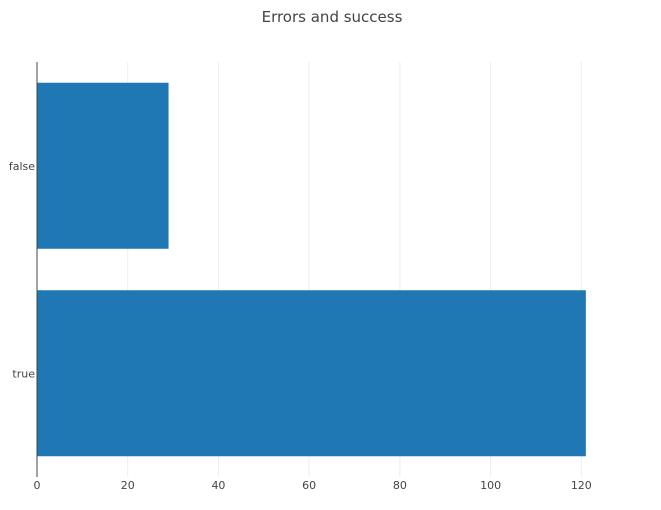  What do you see at coordinates (309, 485) in the screenshot?
I see `x-tick-label: 60` at bounding box center [309, 485].